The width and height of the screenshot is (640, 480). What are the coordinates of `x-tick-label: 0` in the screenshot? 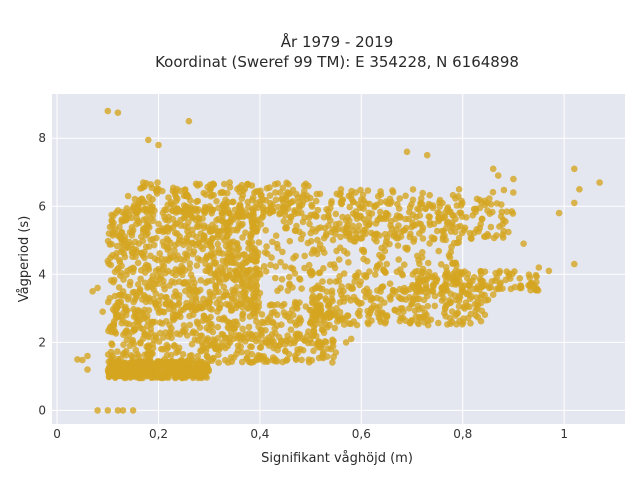 It's located at (57, 434).